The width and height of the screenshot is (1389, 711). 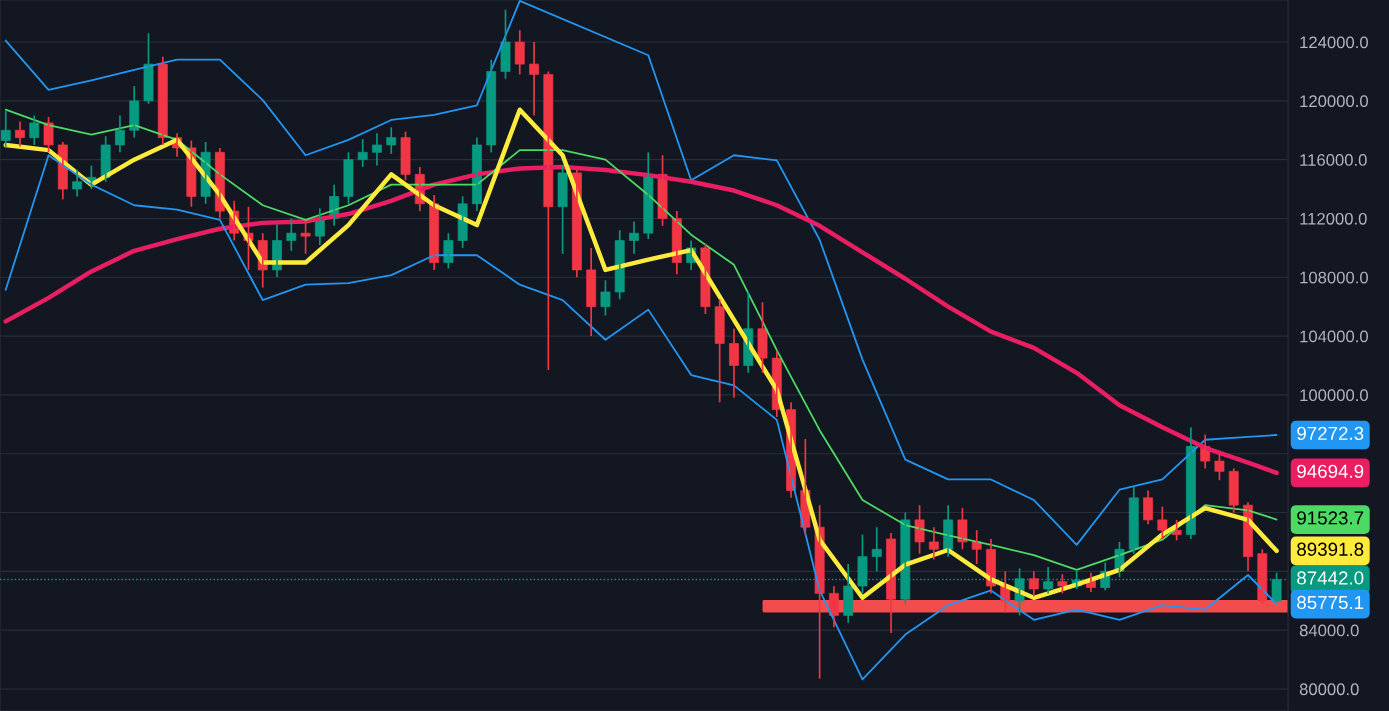 I want to click on y-tick-label: 84000.0, so click(x=1329, y=630).